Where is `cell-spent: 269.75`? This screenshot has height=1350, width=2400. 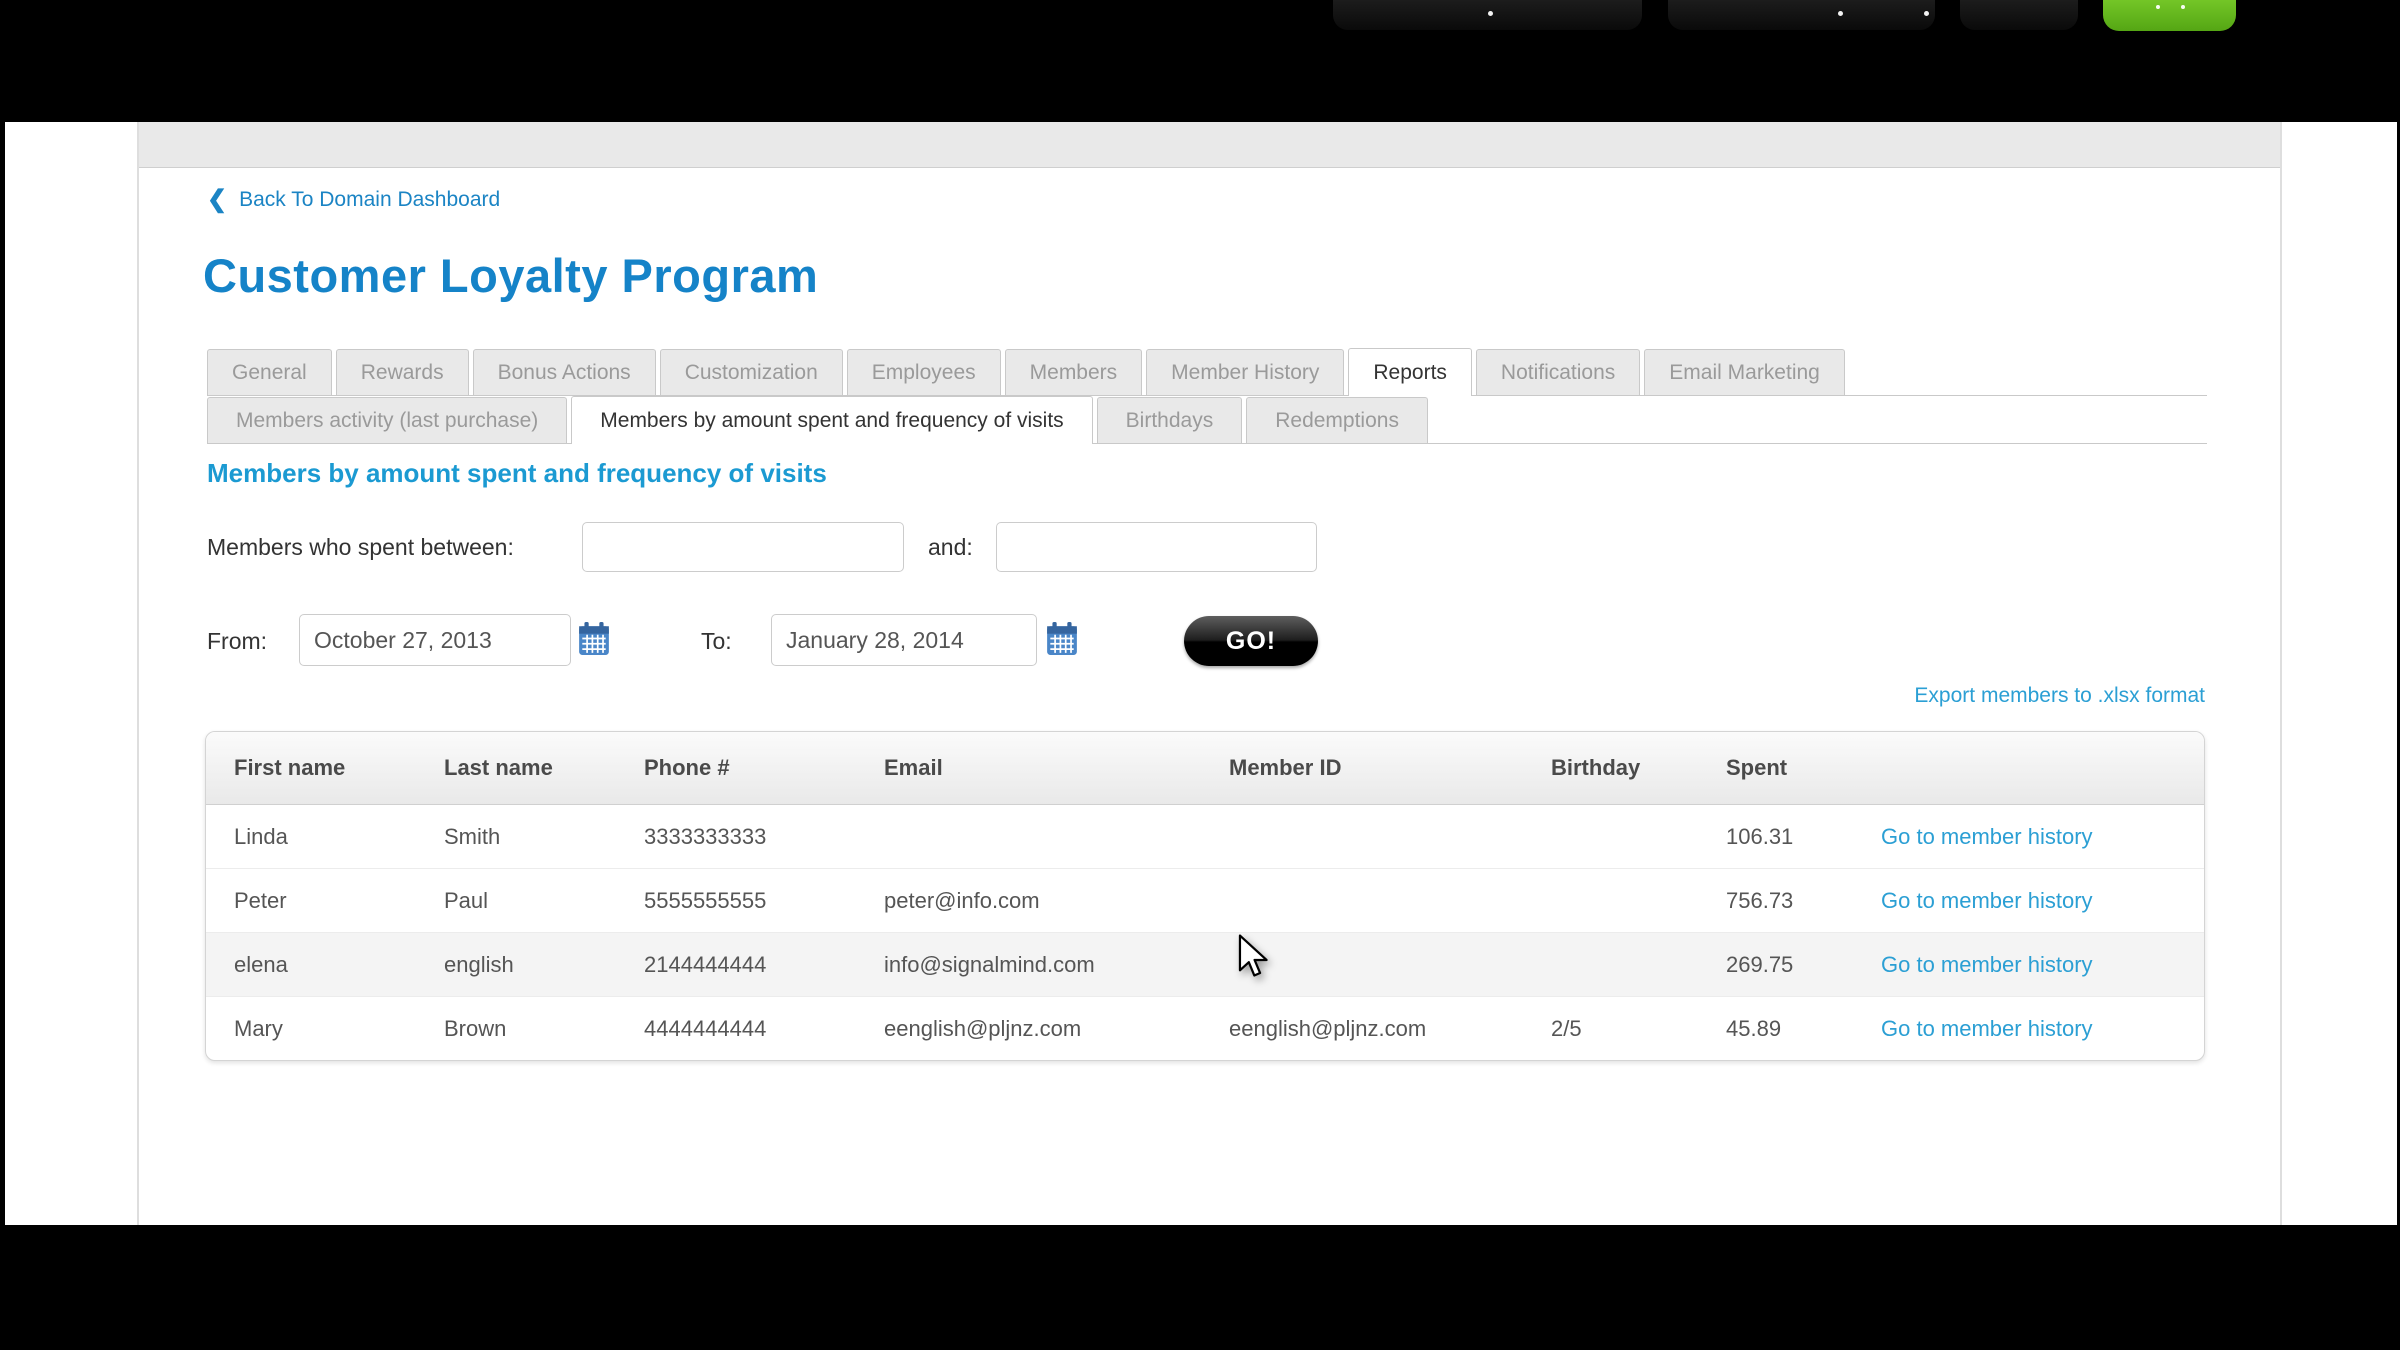
cell-spent: 269.75 is located at coordinates (1775, 964).